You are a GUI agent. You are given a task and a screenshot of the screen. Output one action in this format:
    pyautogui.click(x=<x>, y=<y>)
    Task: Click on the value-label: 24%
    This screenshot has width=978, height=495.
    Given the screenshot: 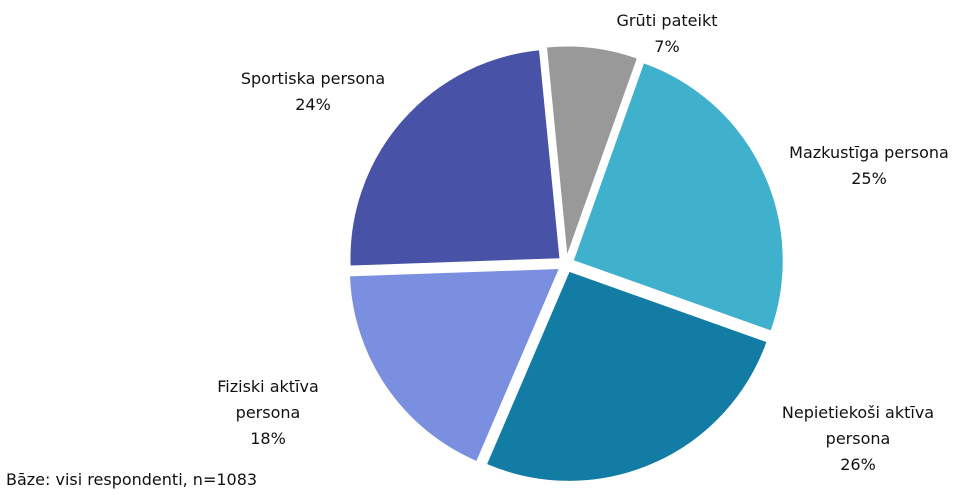 What is the action you would take?
    pyautogui.click(x=313, y=104)
    